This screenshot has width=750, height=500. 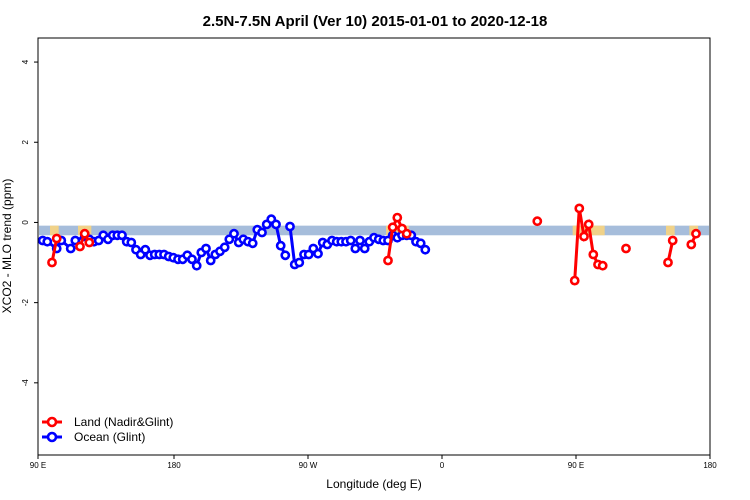 I want to click on y-tick-label: 0, so click(x=25, y=222).